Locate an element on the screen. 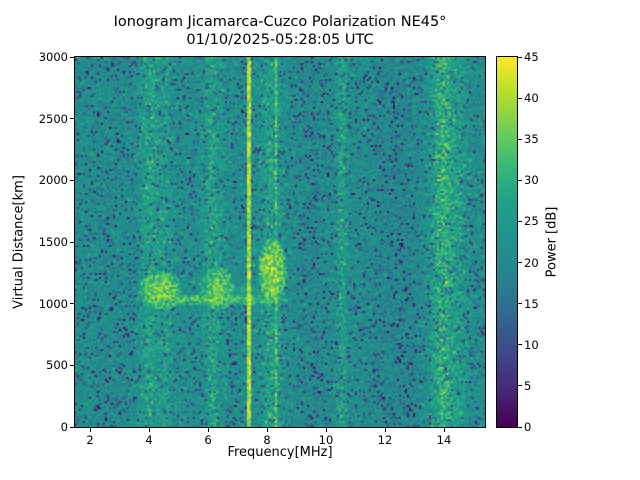 This screenshot has height=480, width=640. colorbar-tick-label: 45 is located at coordinates (531, 57).